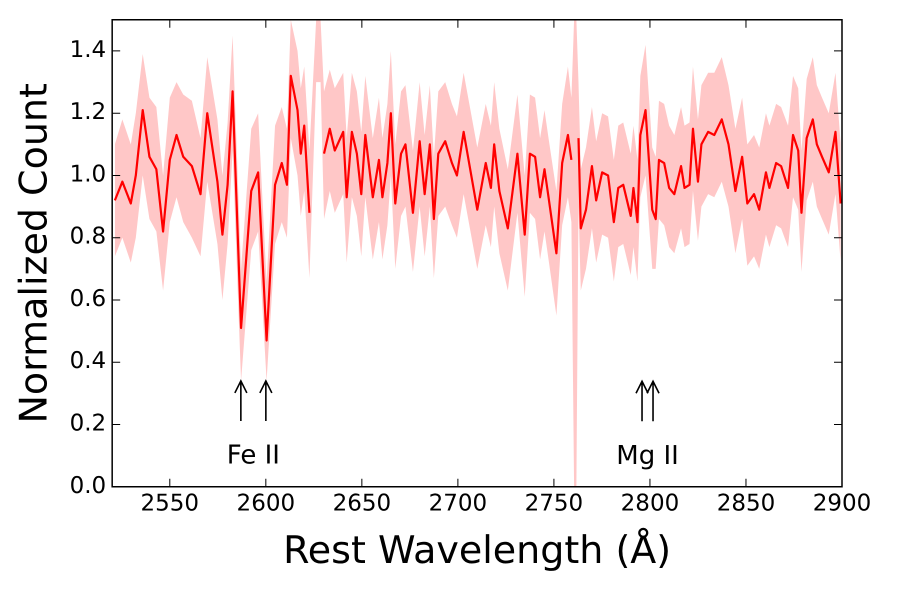 The width and height of the screenshot is (900, 600). Describe the element at coordinates (88, 49) in the screenshot. I see `y-tick-label: 1.4` at that location.